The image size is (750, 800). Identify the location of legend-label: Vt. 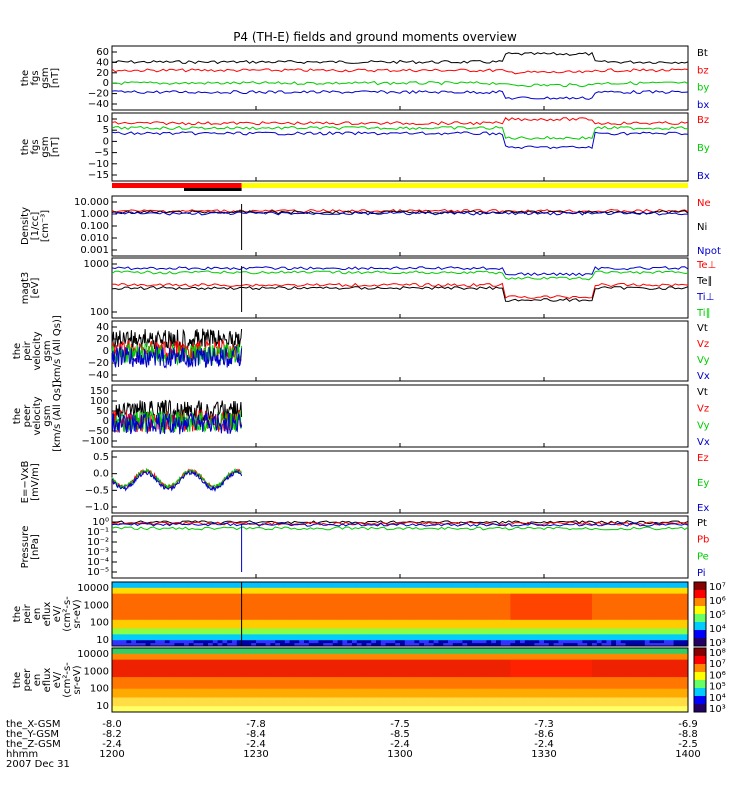
(702, 392).